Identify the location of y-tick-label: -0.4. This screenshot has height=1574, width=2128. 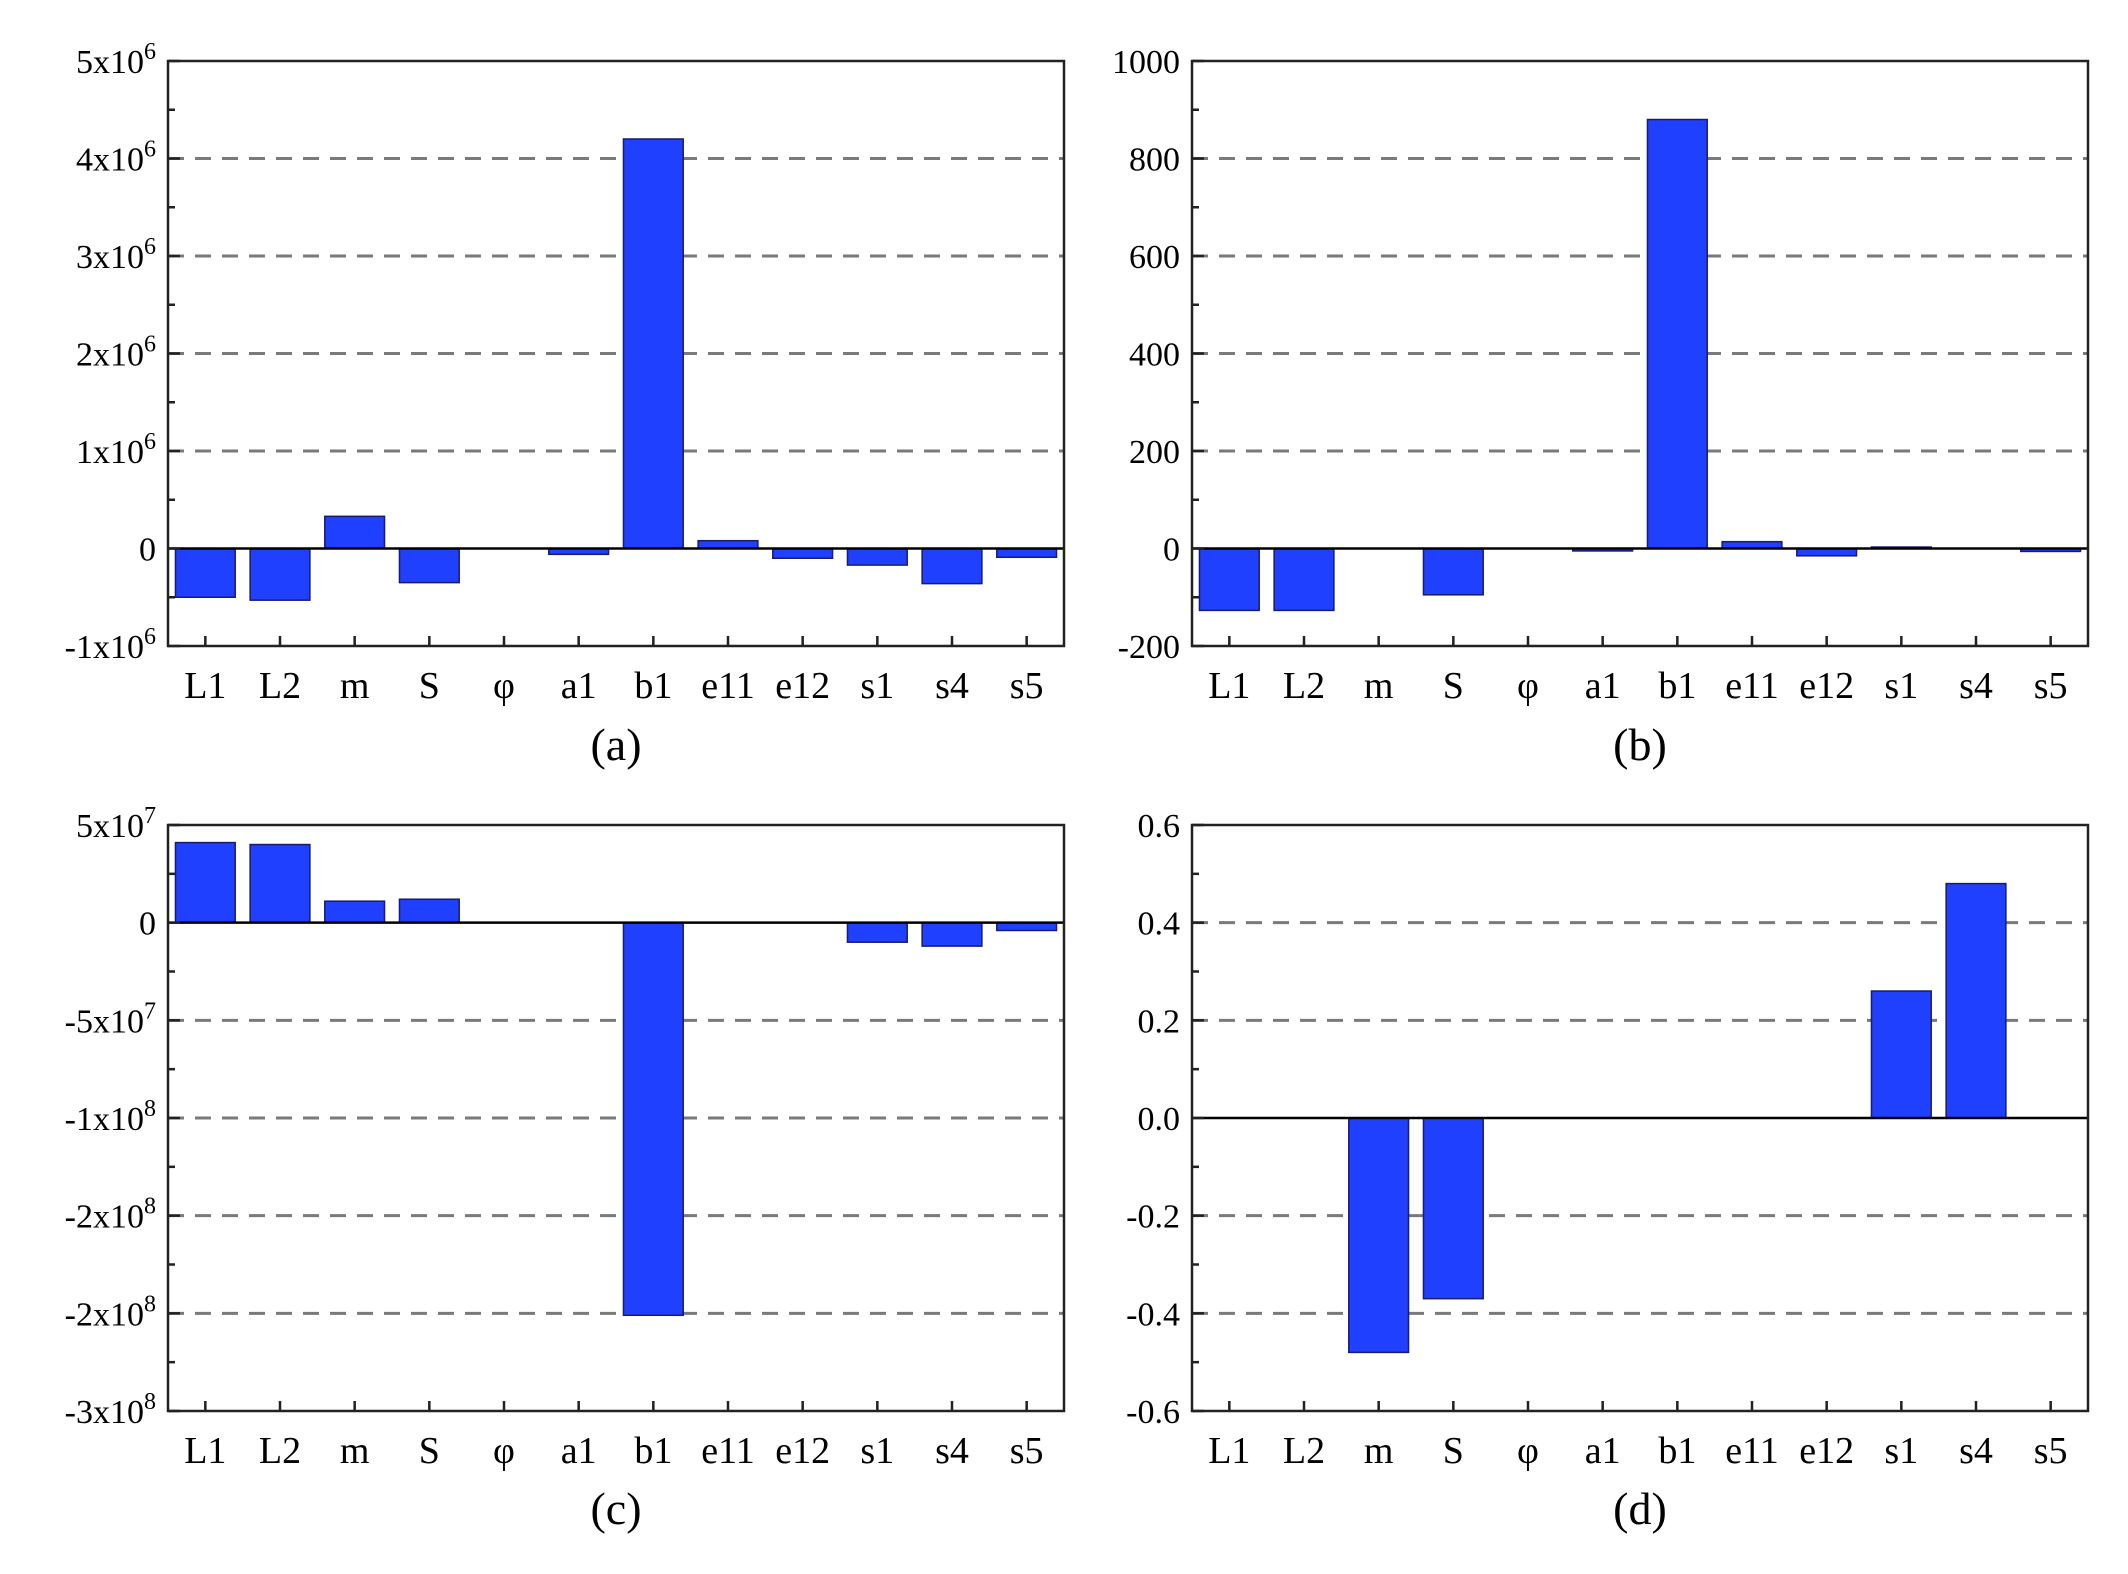
(1153, 1314).